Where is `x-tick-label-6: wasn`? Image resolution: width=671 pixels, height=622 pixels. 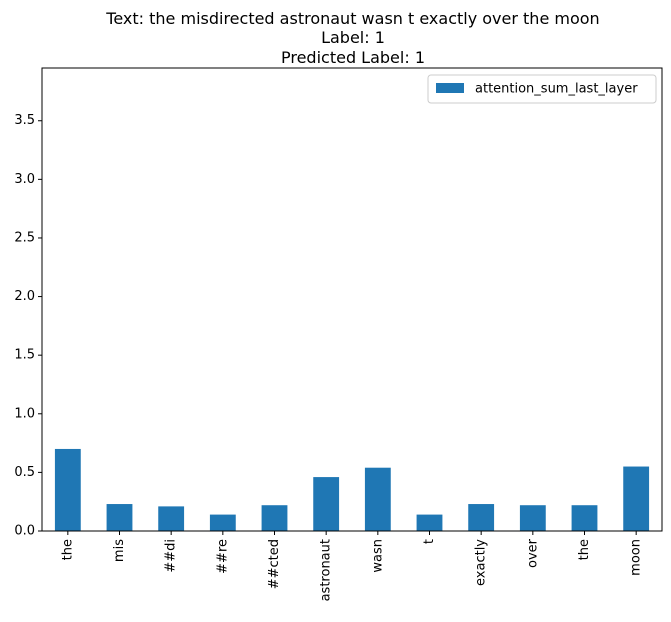
x-tick-label-6: wasn is located at coordinates (377, 556).